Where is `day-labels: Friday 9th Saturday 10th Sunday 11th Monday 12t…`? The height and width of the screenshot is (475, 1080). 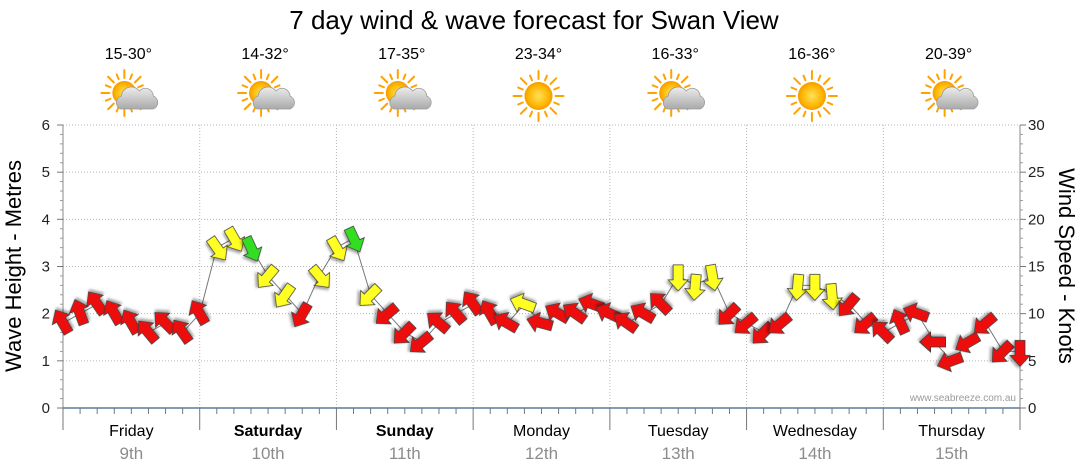 day-labels: Friday 9th Saturday 10th Sunday 11th Monday 12t… is located at coordinates (547, 443).